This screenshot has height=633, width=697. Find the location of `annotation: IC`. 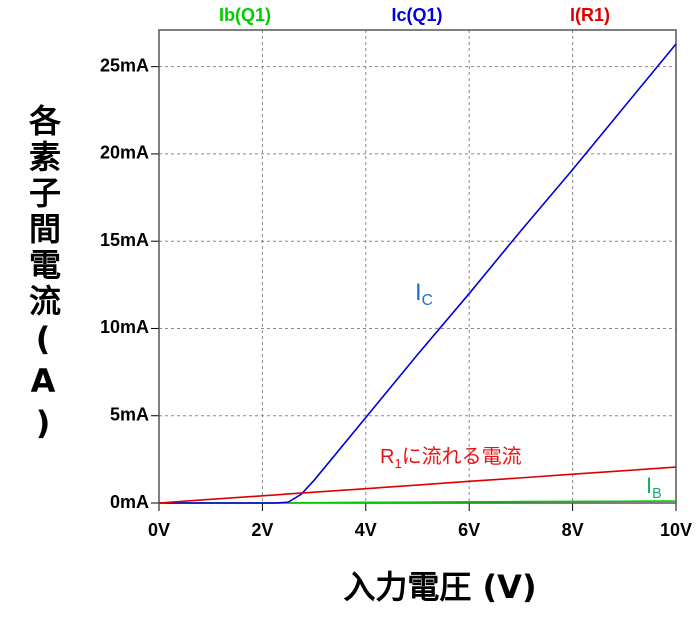

annotation: IC is located at coordinates (424, 294).